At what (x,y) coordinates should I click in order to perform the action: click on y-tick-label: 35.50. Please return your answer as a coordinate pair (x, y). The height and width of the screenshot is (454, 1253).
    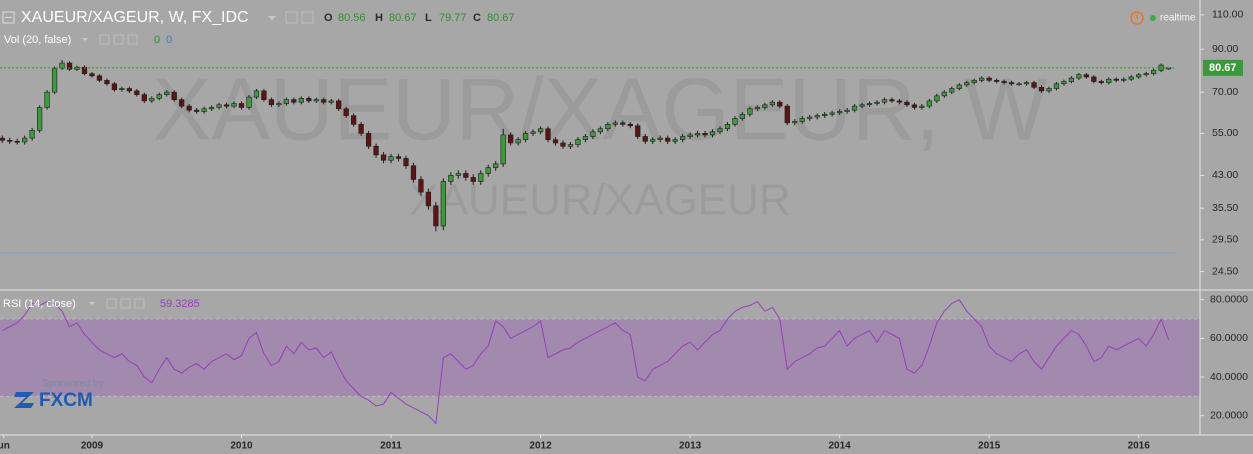
    Looking at the image, I should click on (1225, 208).